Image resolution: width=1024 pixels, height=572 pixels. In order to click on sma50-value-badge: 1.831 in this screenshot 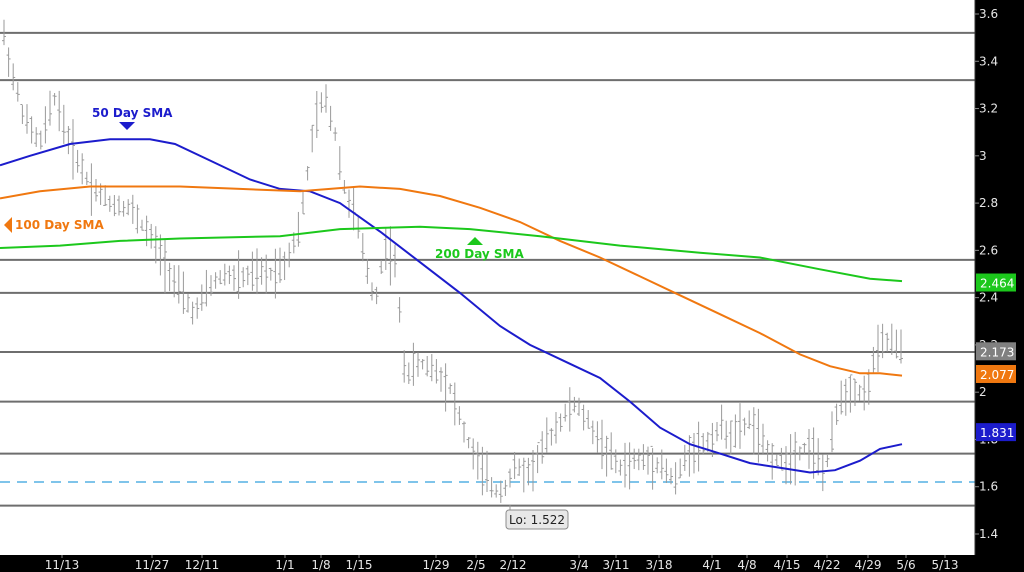, I will do `click(996, 432)`.